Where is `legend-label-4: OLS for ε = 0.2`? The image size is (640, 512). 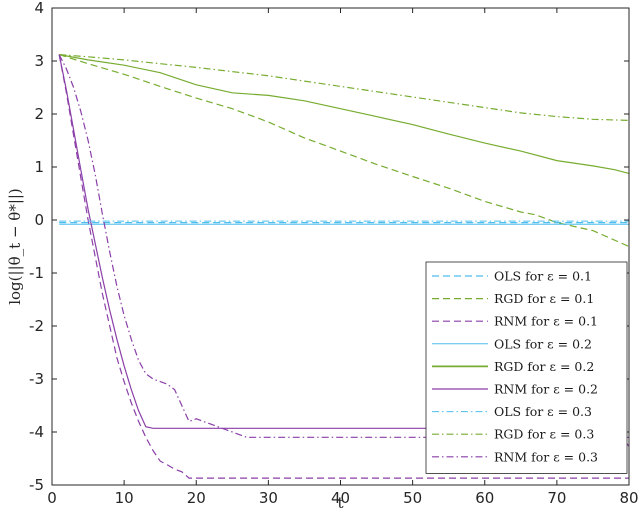
legend-label-4: OLS for ε = 0.2 is located at coordinates (543, 343).